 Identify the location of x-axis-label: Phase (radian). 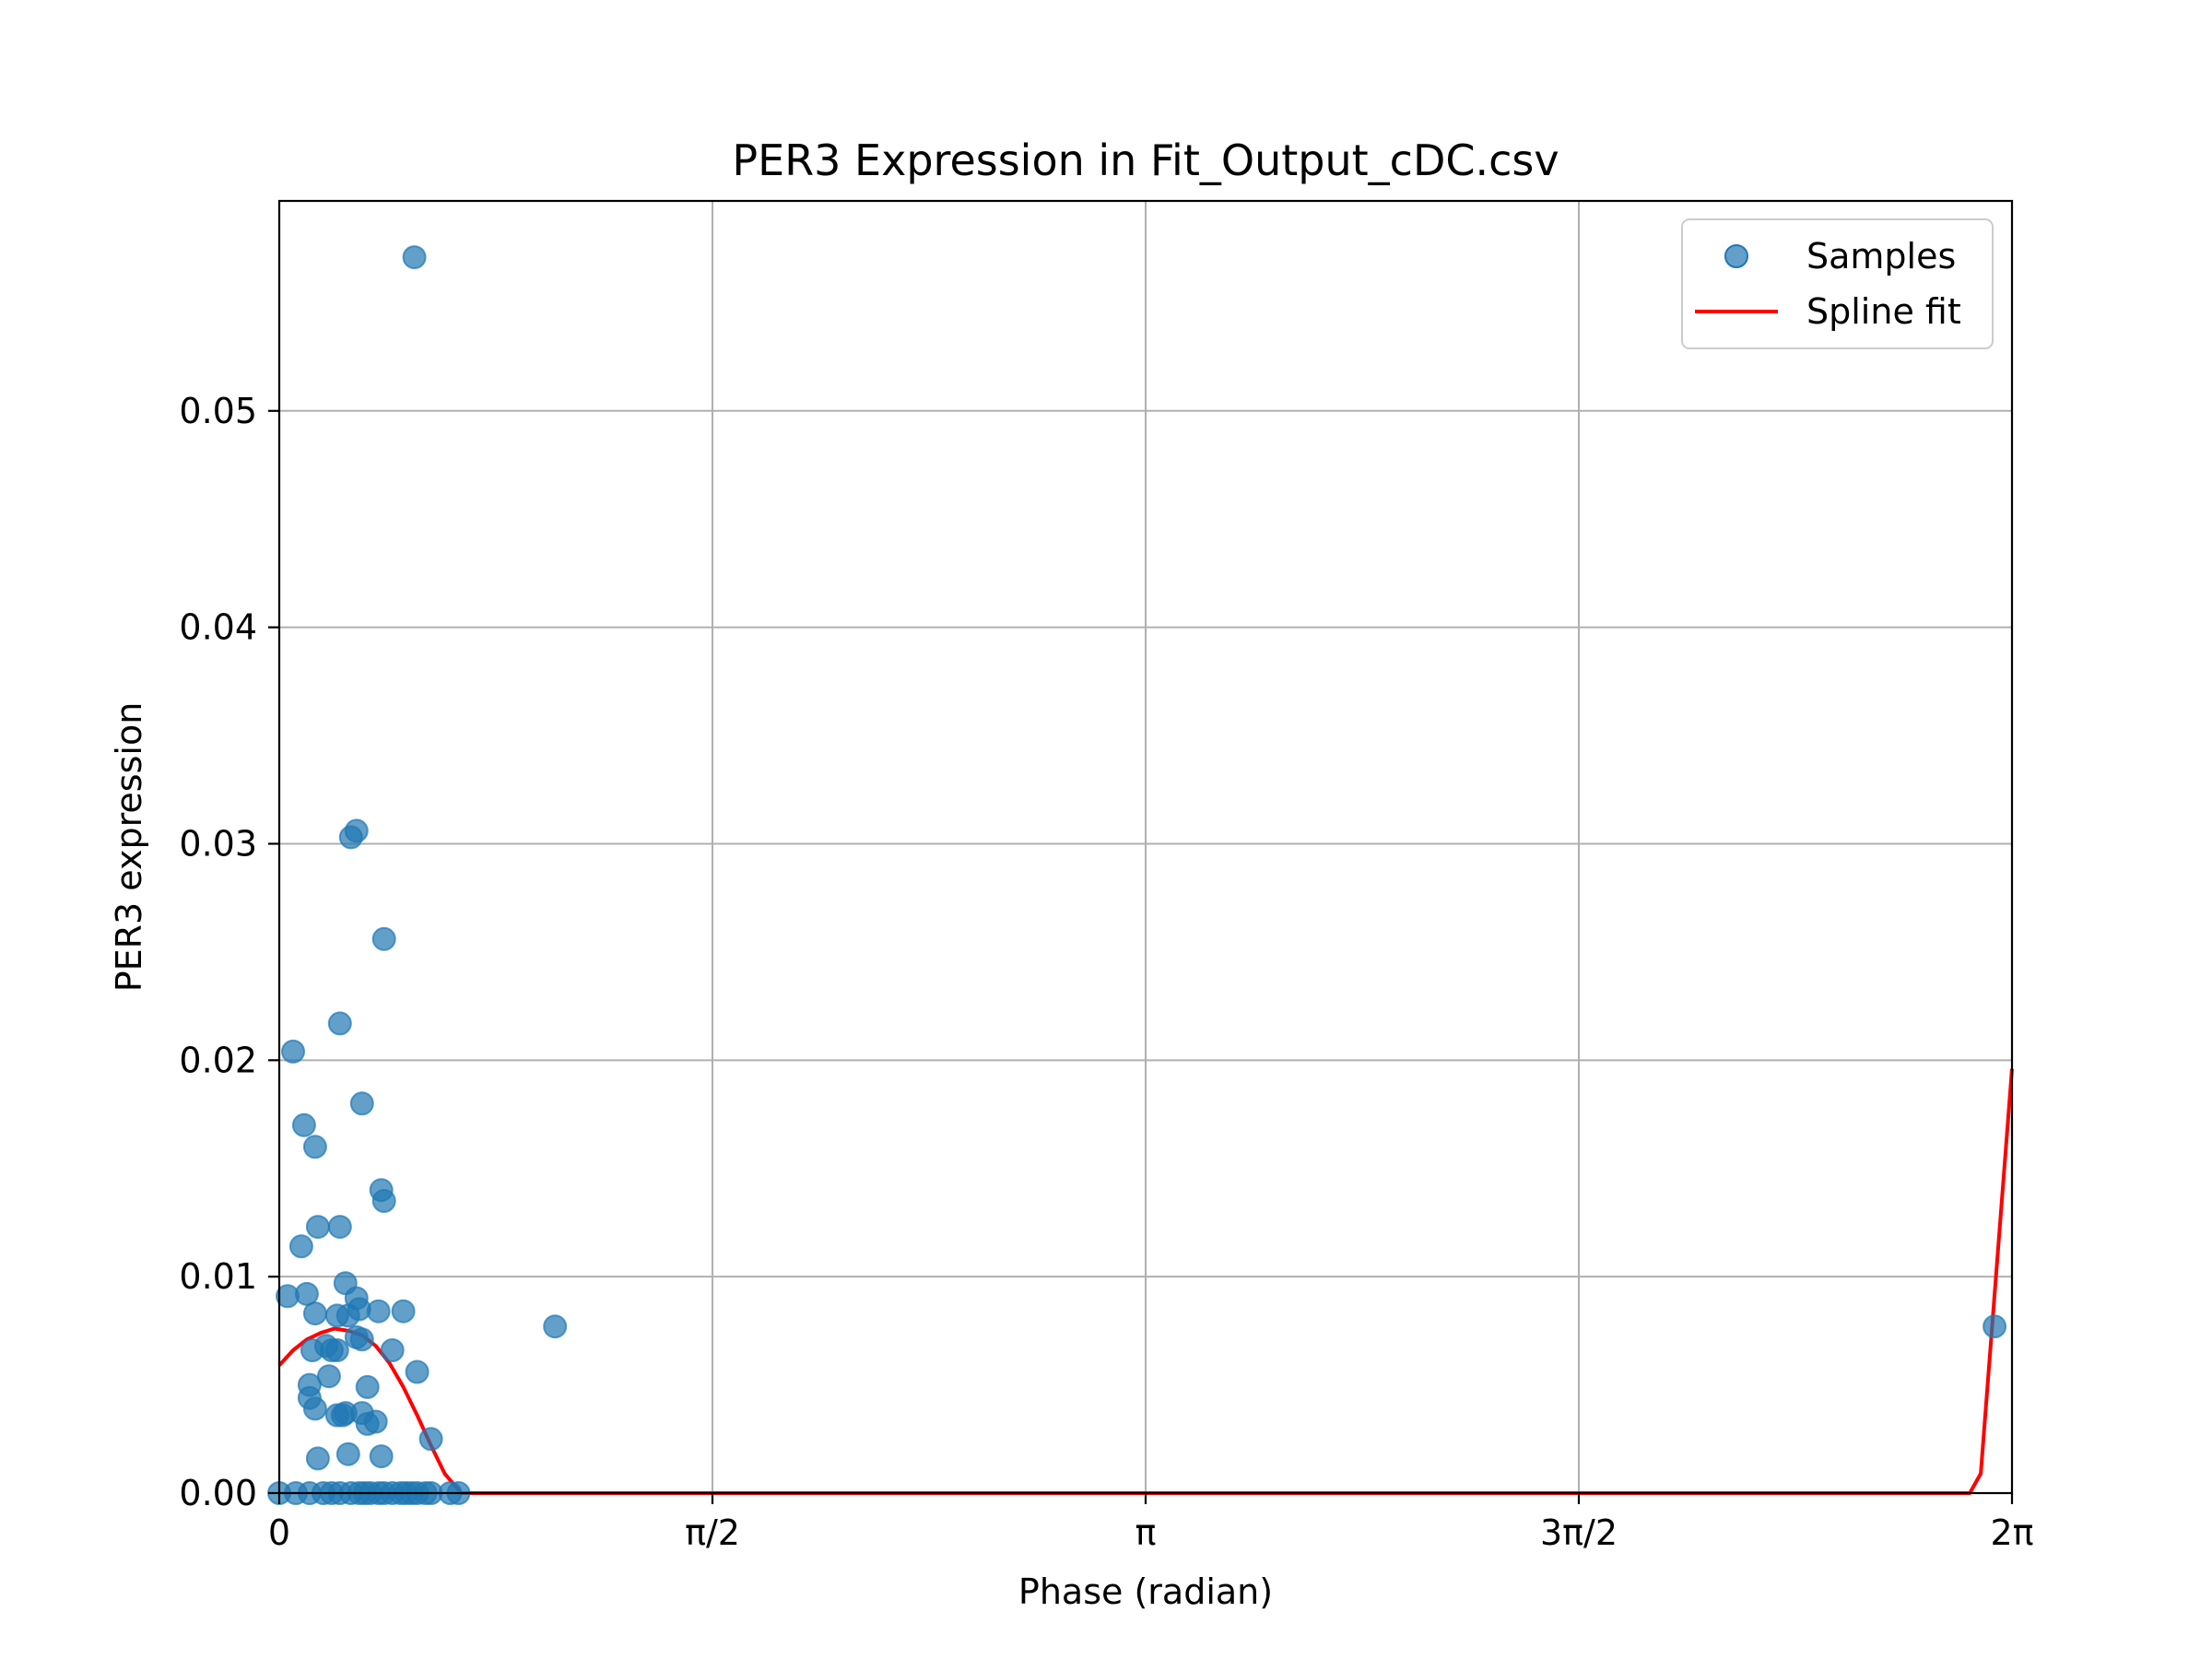
(1145, 1591).